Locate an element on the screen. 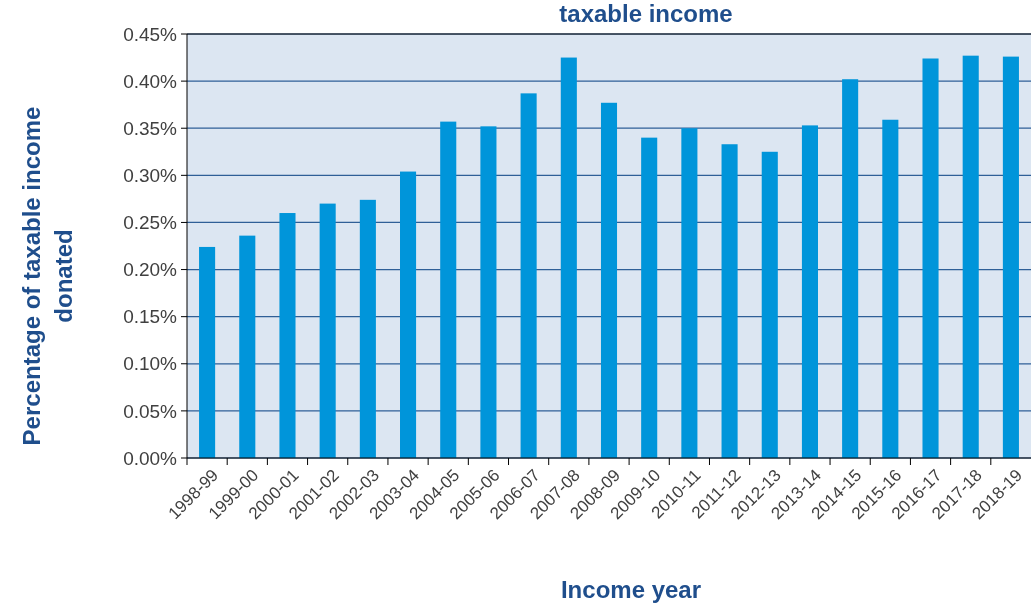  y-tick-label: 0.15% is located at coordinates (150, 317).